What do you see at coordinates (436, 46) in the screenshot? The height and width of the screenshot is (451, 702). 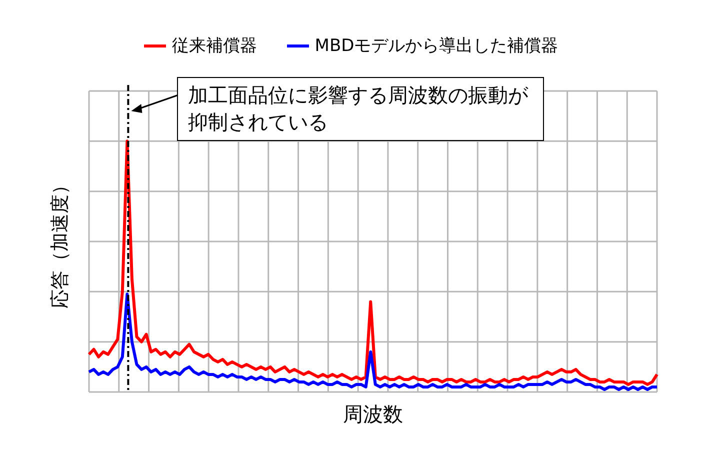 I see `legend-label: MBDモデルから導出した補償器` at bounding box center [436, 46].